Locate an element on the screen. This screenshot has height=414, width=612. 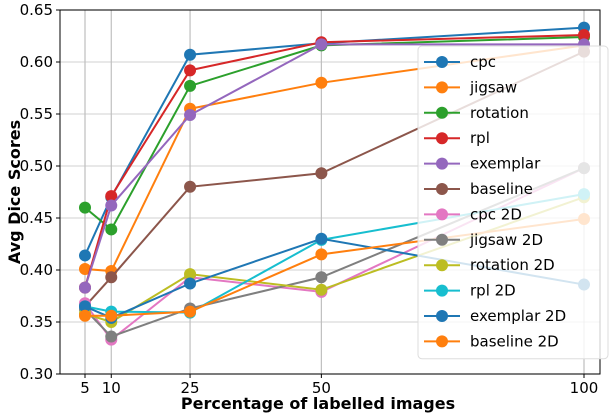
y-tick-label: 0.40 is located at coordinates (36, 270).